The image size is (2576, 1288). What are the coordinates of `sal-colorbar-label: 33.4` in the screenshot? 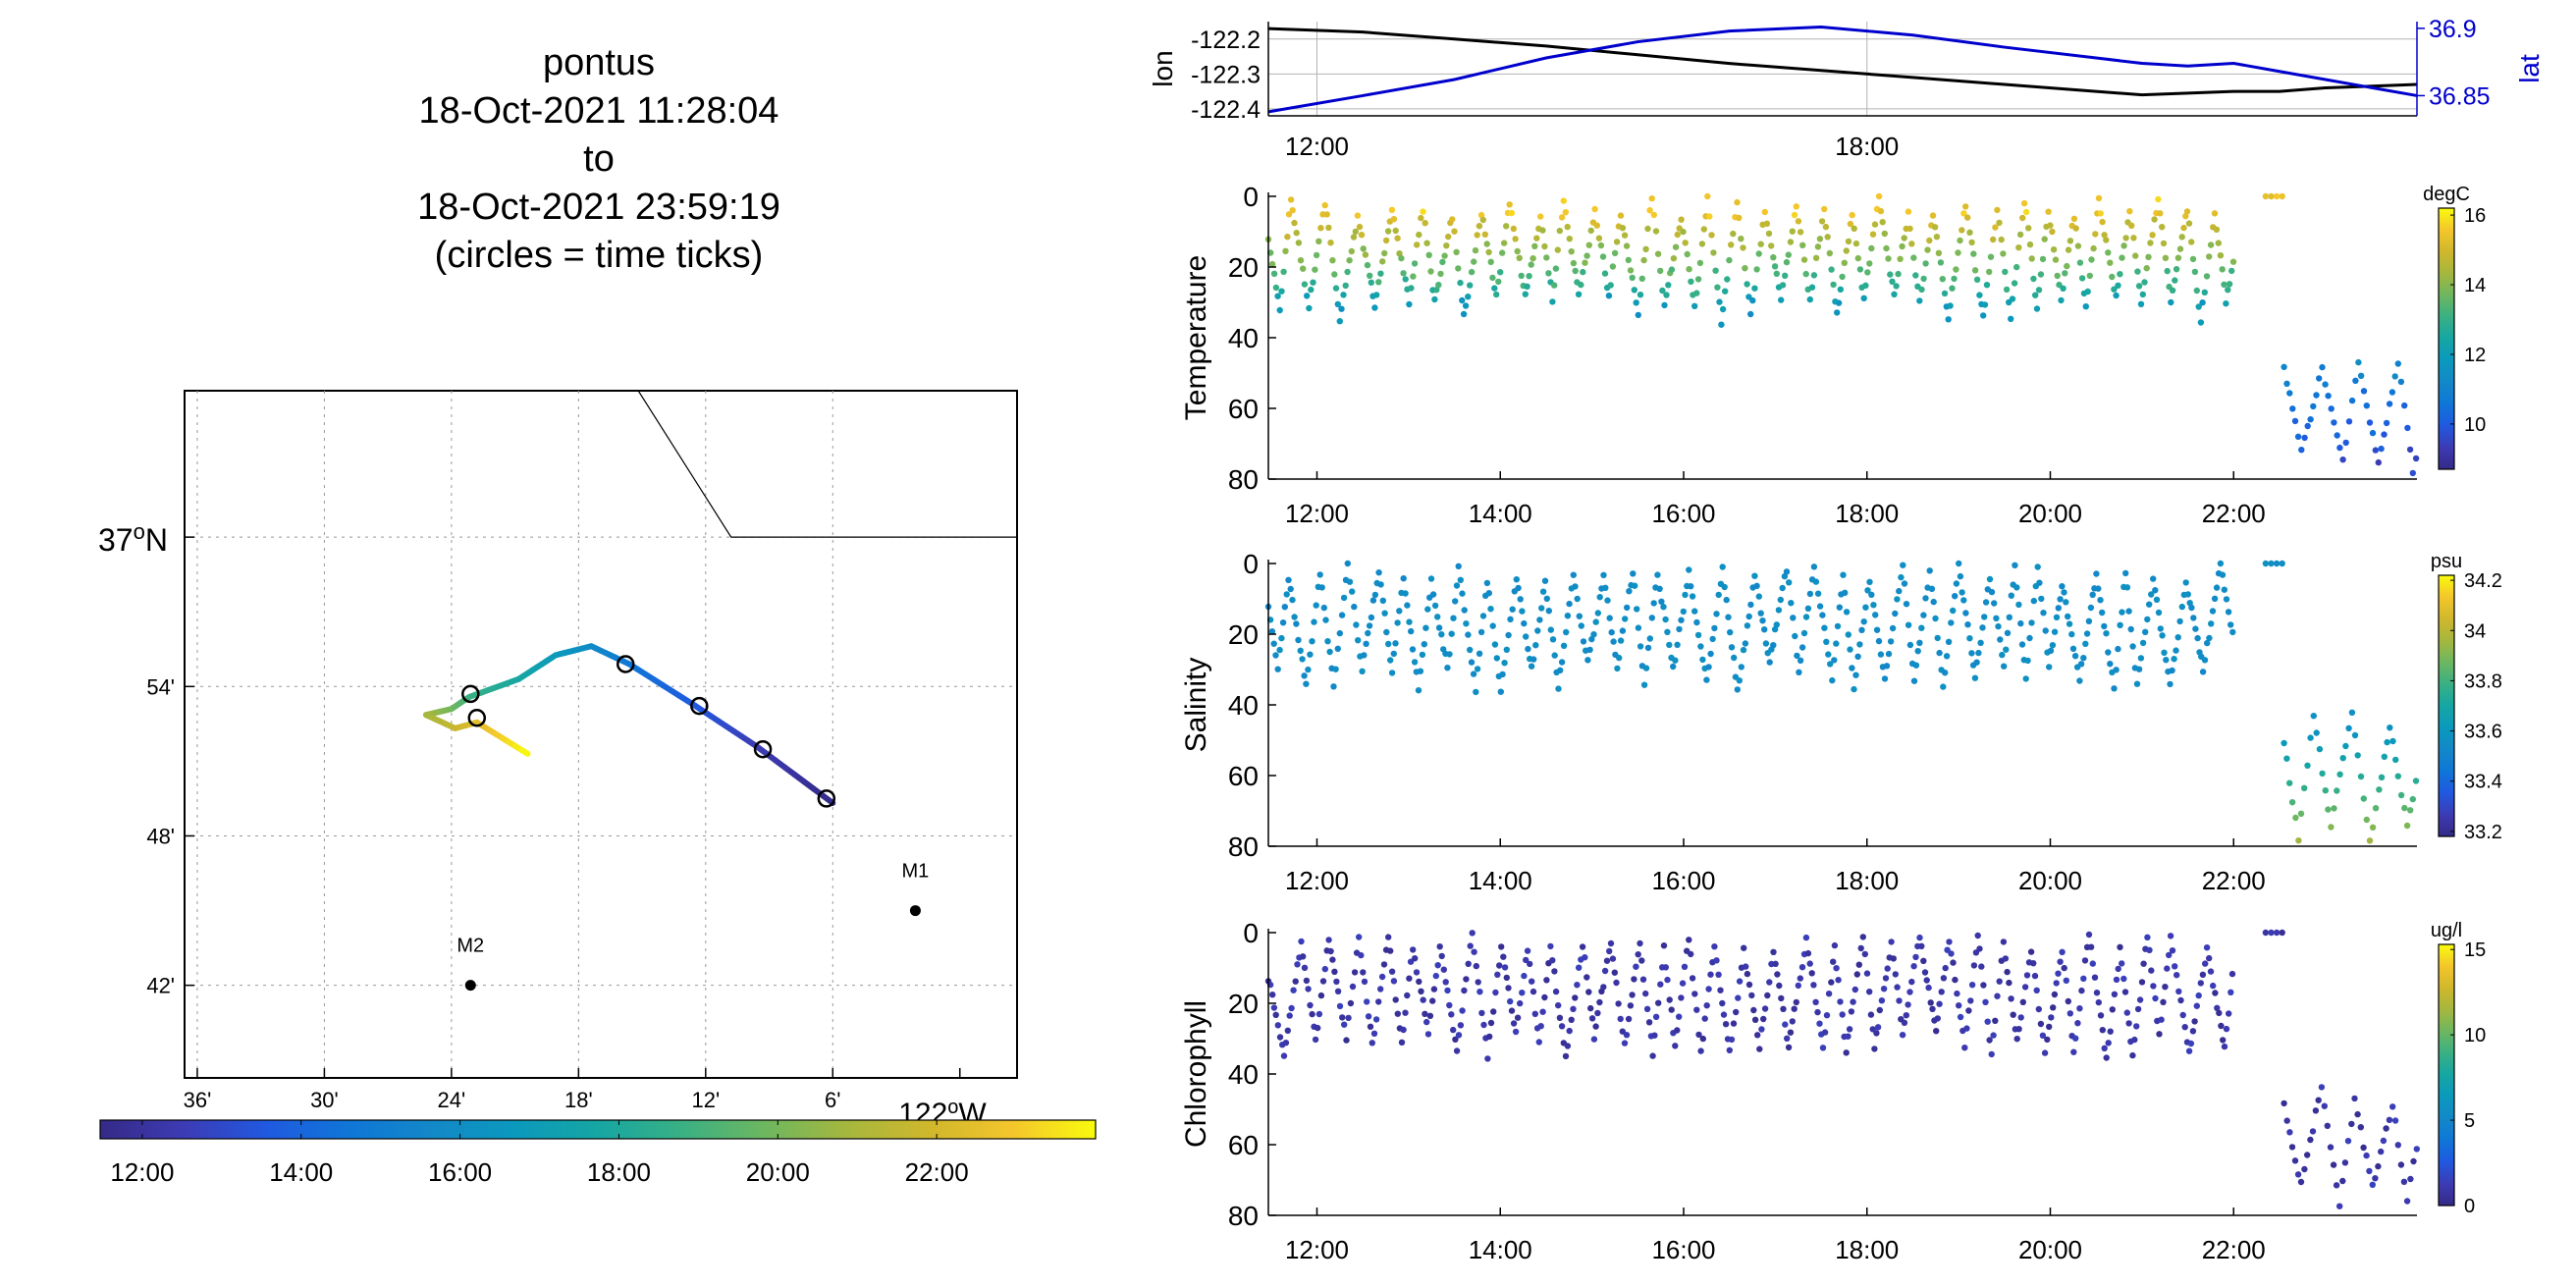 It's located at (2483, 782).